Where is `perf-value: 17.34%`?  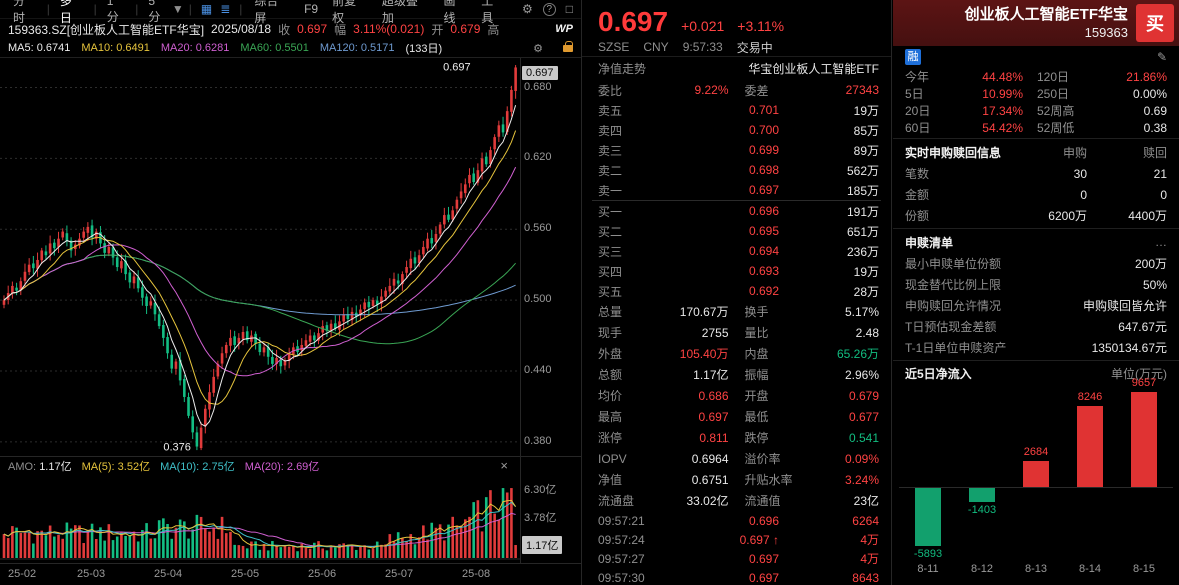
perf-value: 17.34% is located at coordinates (1002, 110).